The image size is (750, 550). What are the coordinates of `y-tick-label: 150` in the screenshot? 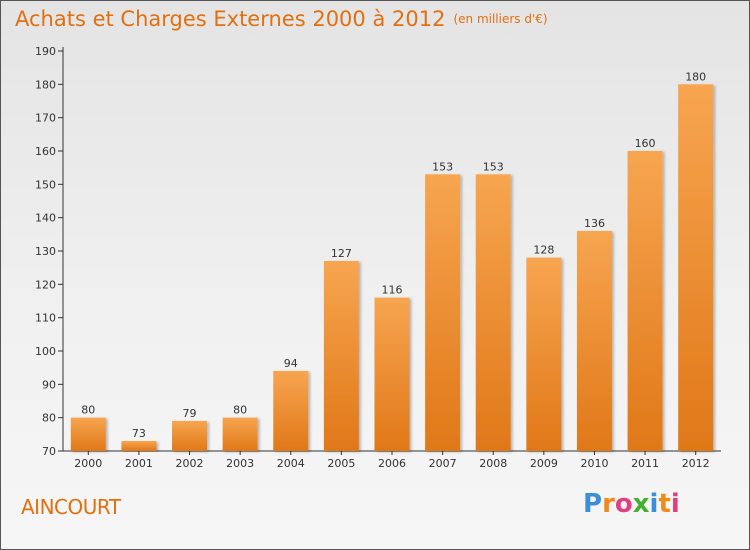 It's located at (45, 184).